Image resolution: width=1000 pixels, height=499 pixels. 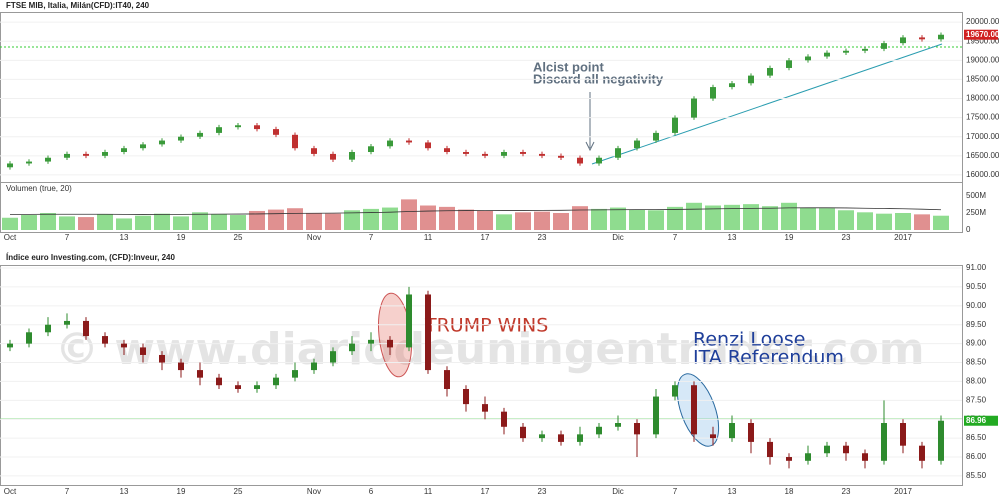 What do you see at coordinates (10, 237) in the screenshot?
I see `x-tick-label: Oct` at bounding box center [10, 237].